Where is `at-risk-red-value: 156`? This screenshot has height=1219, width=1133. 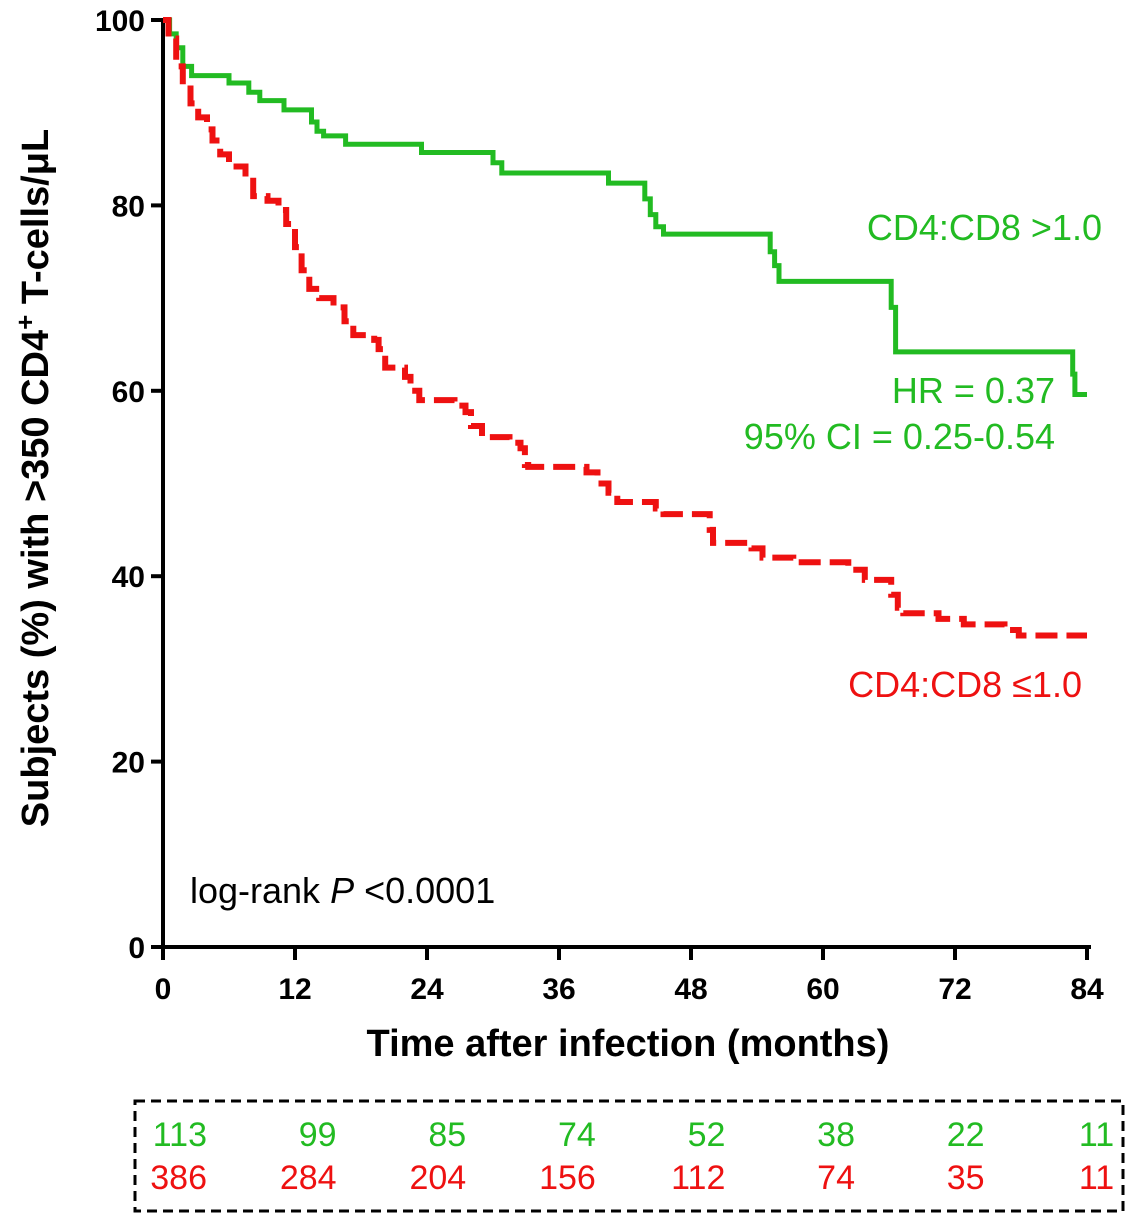
at-risk-red-value: 156 is located at coordinates (567, 1178).